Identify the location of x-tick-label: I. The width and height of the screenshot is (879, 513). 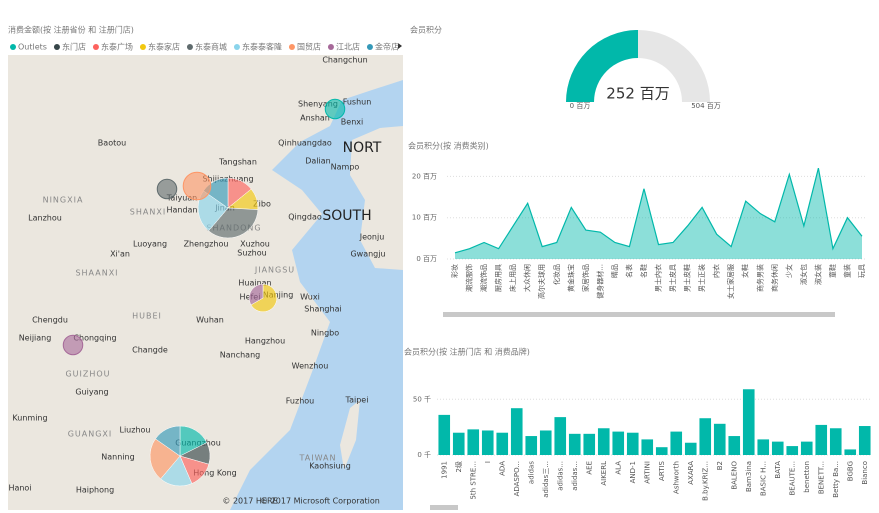
(488, 462).